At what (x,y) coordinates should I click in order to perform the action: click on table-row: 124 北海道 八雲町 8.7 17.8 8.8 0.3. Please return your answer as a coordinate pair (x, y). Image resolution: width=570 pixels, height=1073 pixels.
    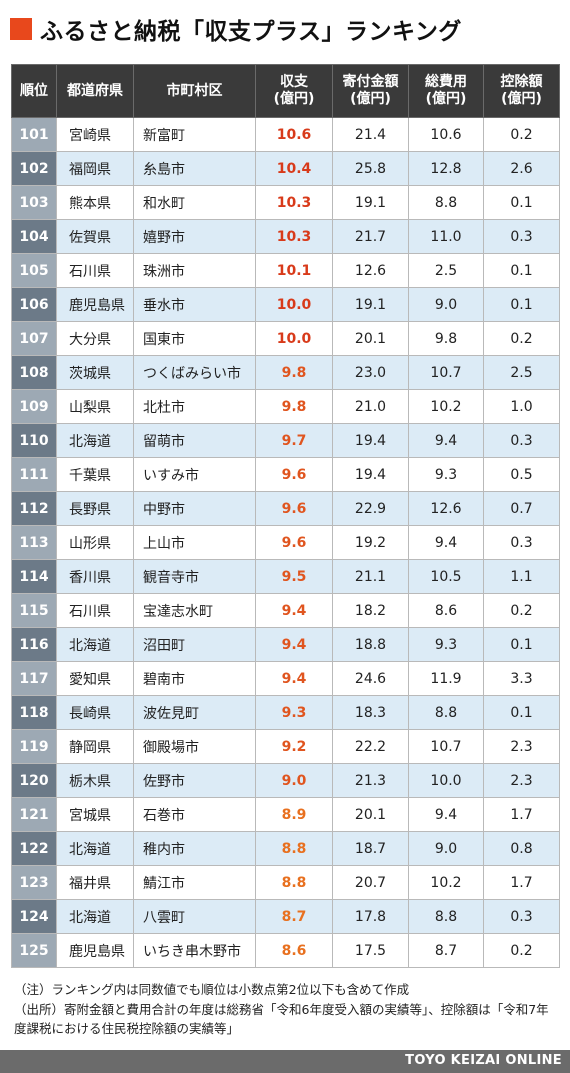
    Looking at the image, I should click on (285, 916).